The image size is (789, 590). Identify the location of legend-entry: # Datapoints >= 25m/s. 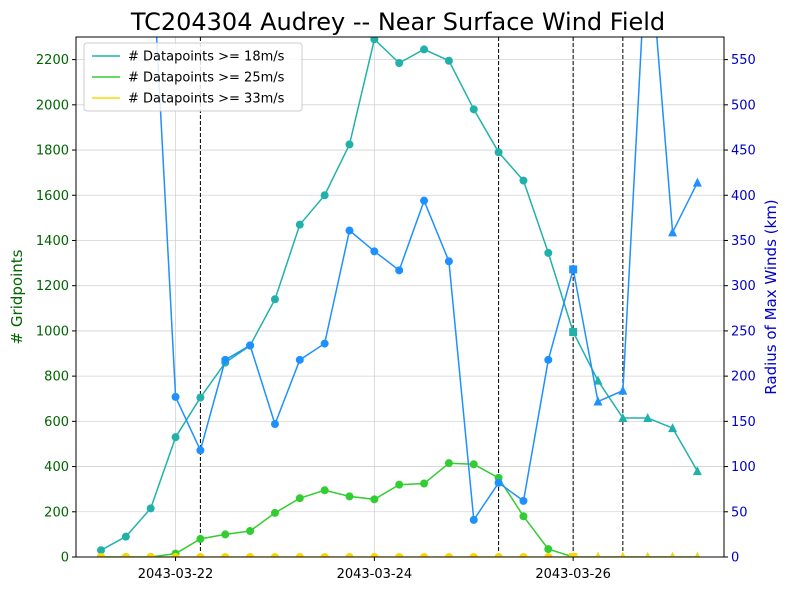
(206, 78).